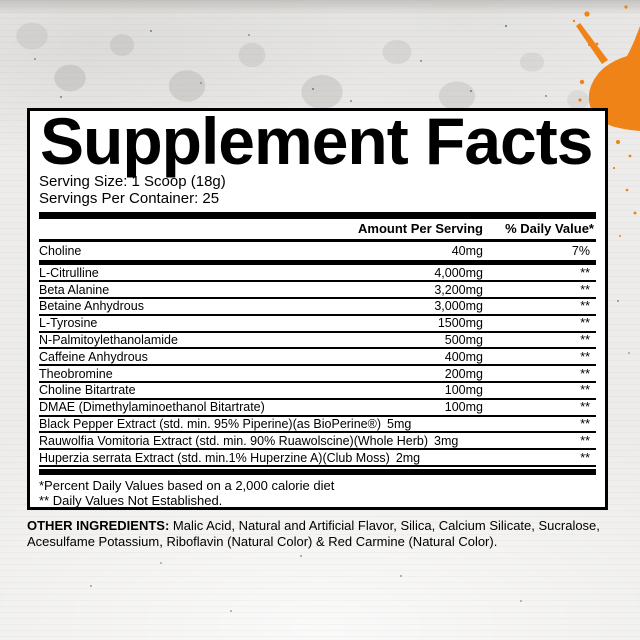 This screenshot has height=640, width=640. What do you see at coordinates (317, 274) in the screenshot?
I see `table-row: L-Citrulline 4,000mg **` at bounding box center [317, 274].